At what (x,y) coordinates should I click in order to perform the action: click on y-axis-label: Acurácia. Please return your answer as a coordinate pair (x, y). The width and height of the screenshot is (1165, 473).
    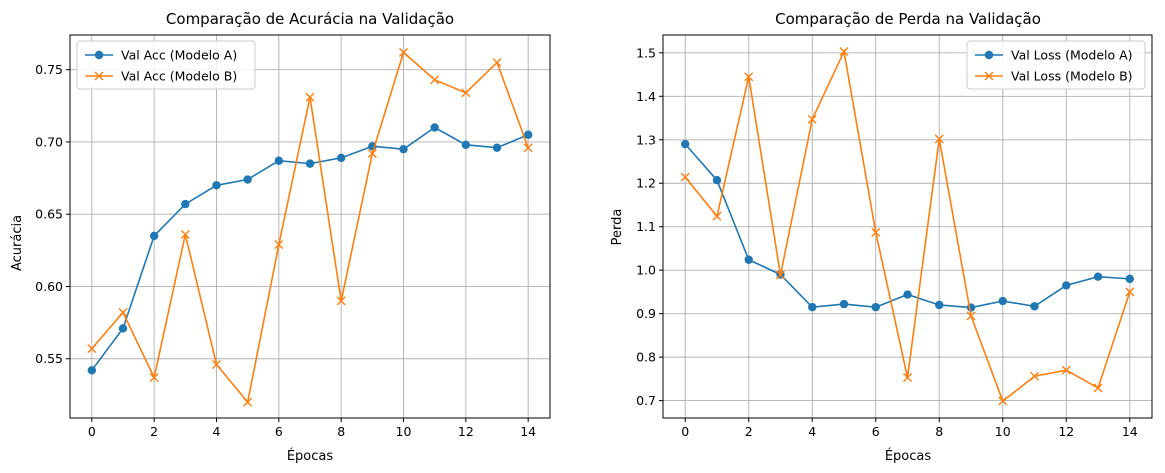
    Looking at the image, I should click on (17, 243).